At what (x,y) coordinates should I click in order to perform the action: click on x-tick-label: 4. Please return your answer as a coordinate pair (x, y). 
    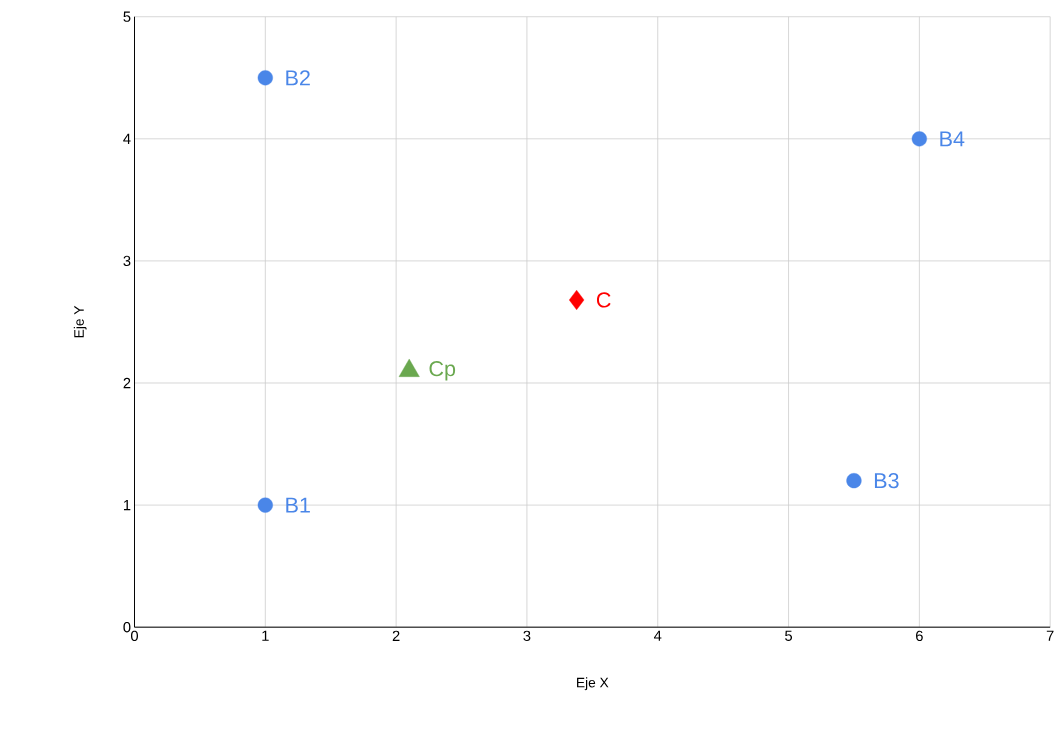
    Looking at the image, I should click on (657, 635).